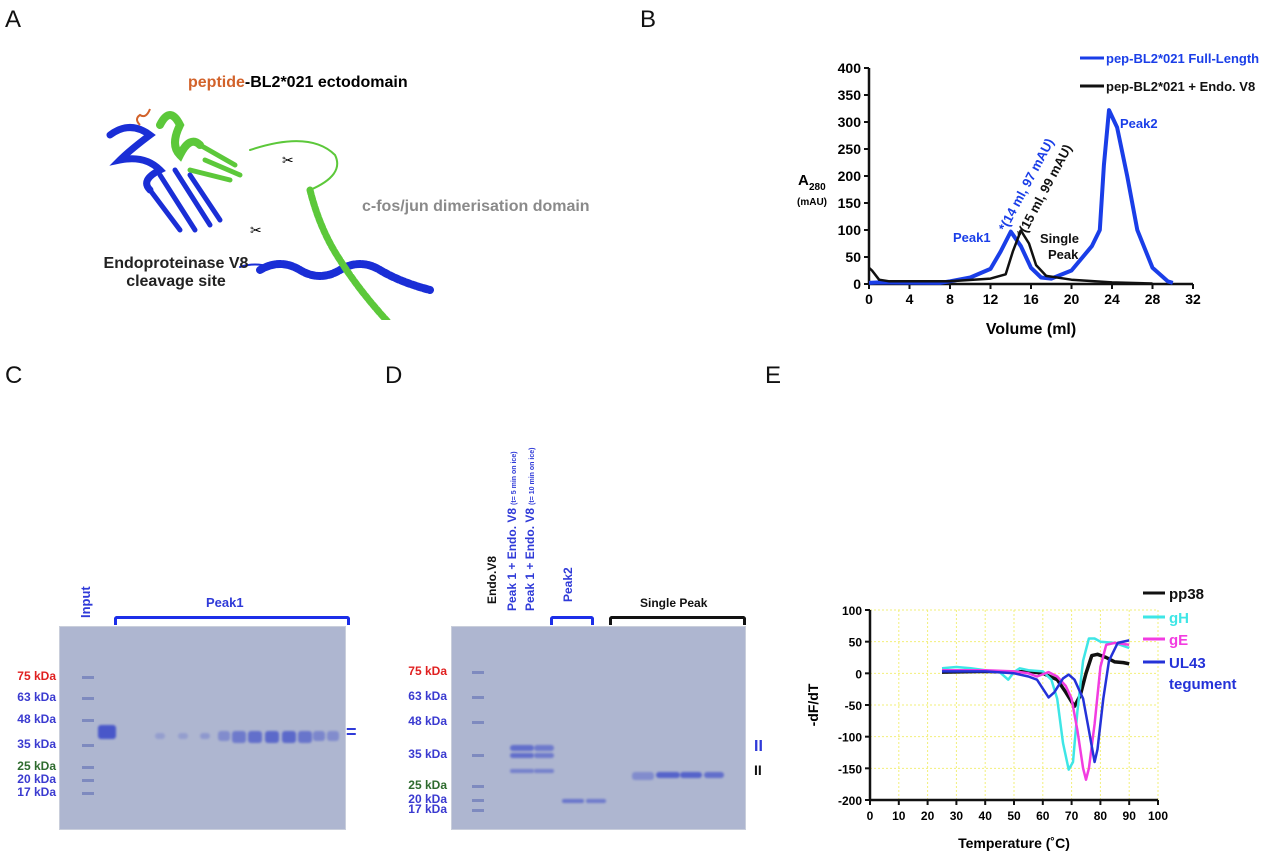 The image size is (1280, 861). What do you see at coordinates (813, 704) in the screenshot?
I see `y-axis-title: -dF/dT` at bounding box center [813, 704].